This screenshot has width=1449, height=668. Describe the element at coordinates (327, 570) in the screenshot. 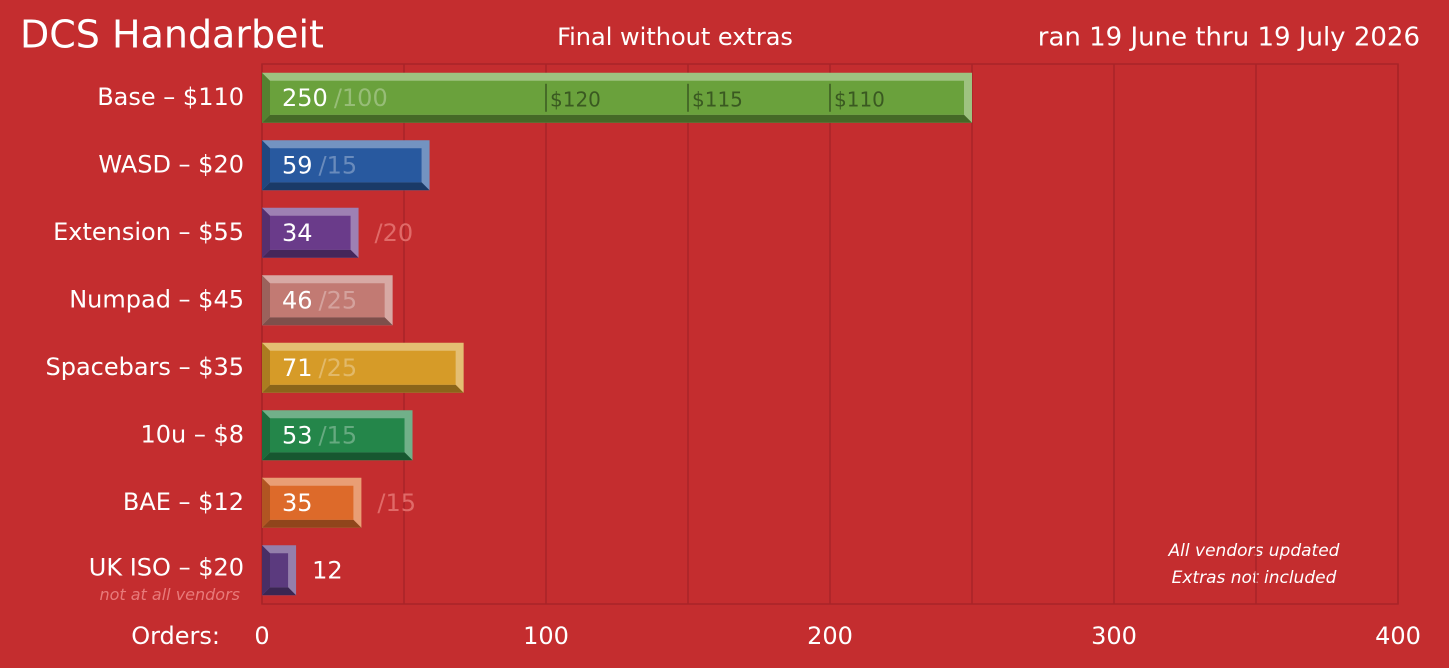

I see `value-label: 12` at that location.